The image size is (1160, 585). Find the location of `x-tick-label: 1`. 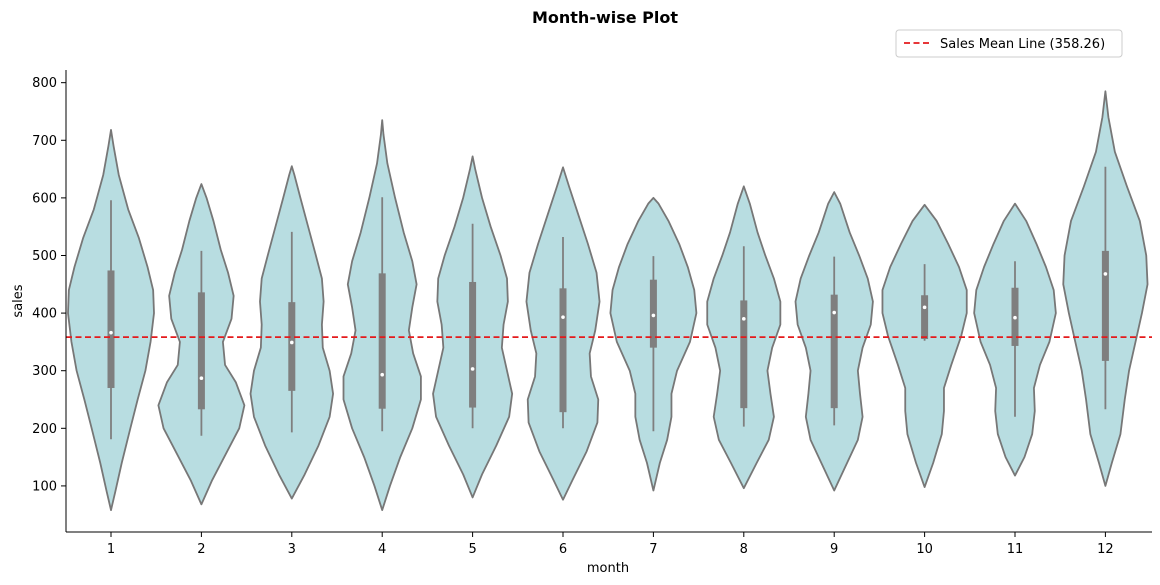

x-tick-label: 1 is located at coordinates (111, 549).